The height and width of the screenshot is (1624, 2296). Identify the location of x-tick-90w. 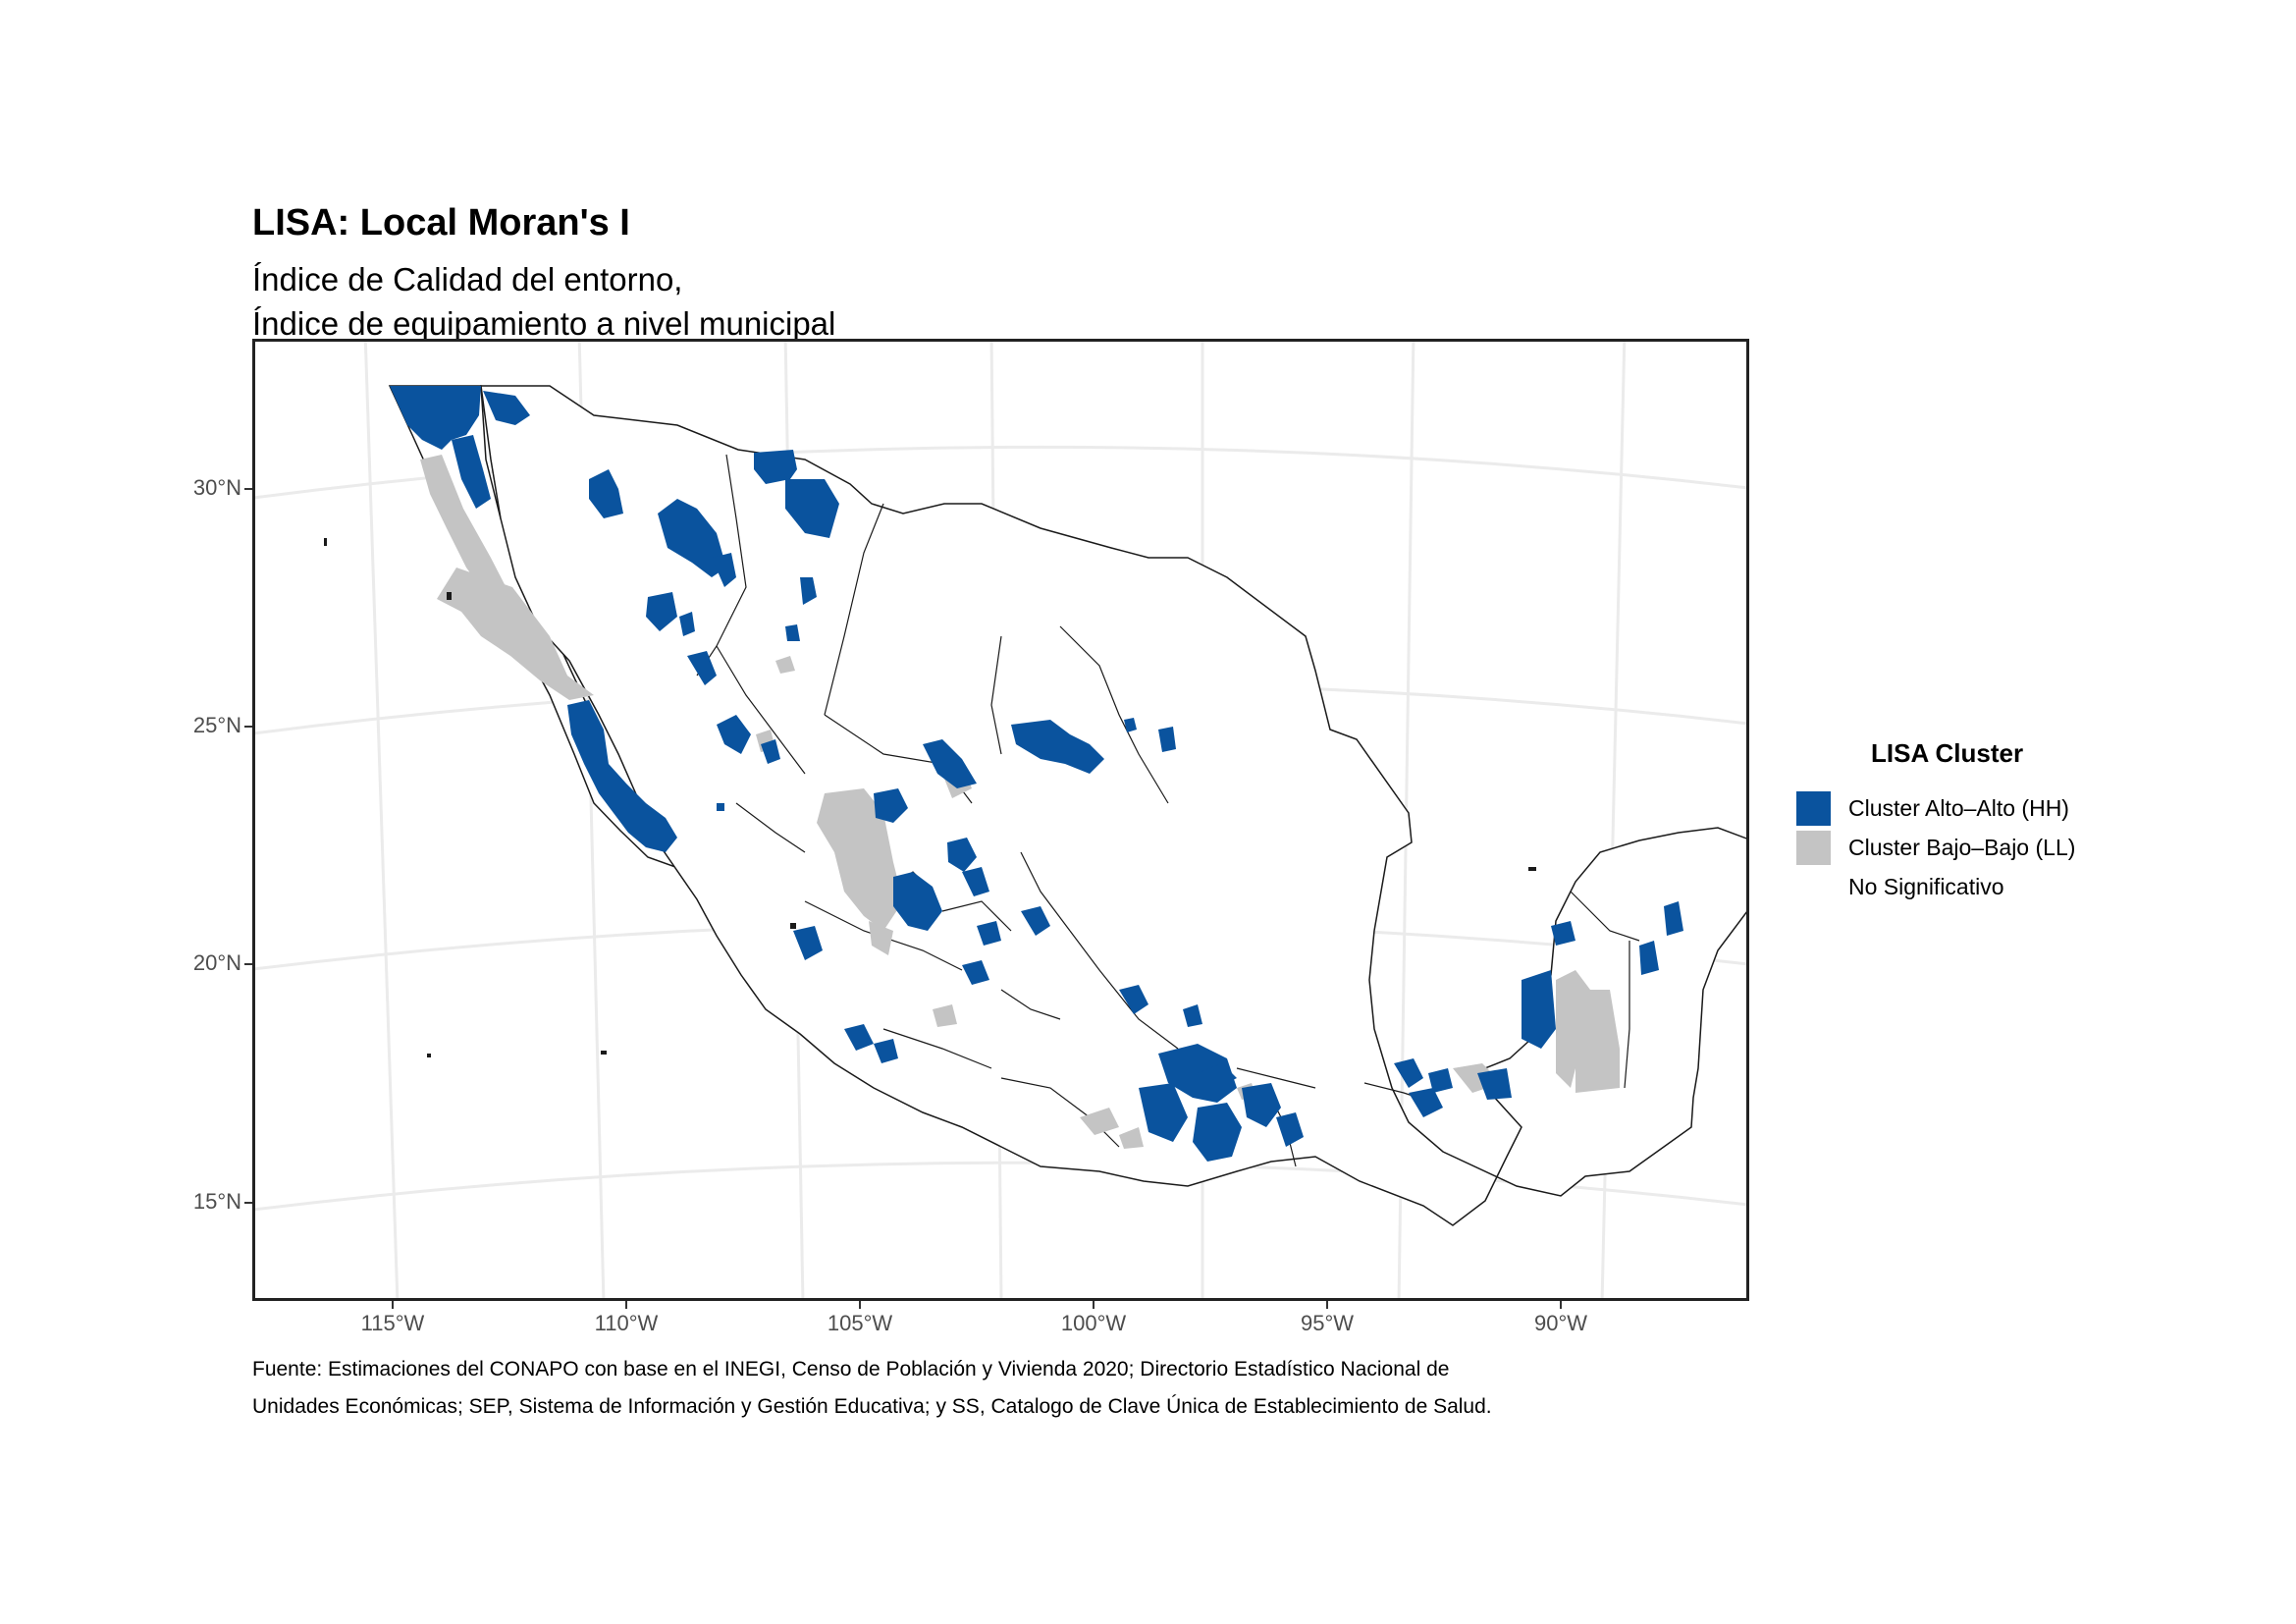
(1561, 1305).